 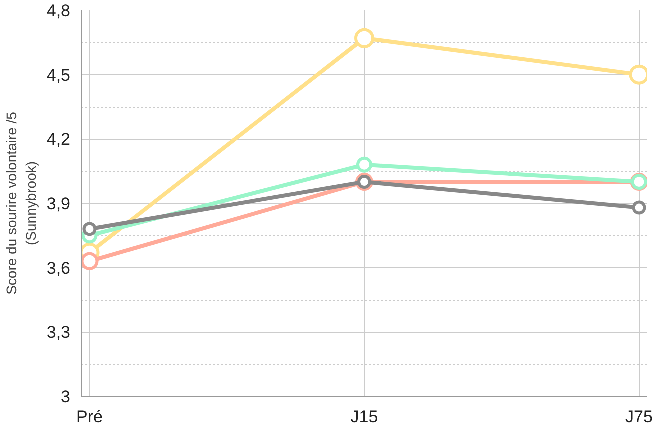 I want to click on y-tick-label: 4,2, so click(x=58, y=140).